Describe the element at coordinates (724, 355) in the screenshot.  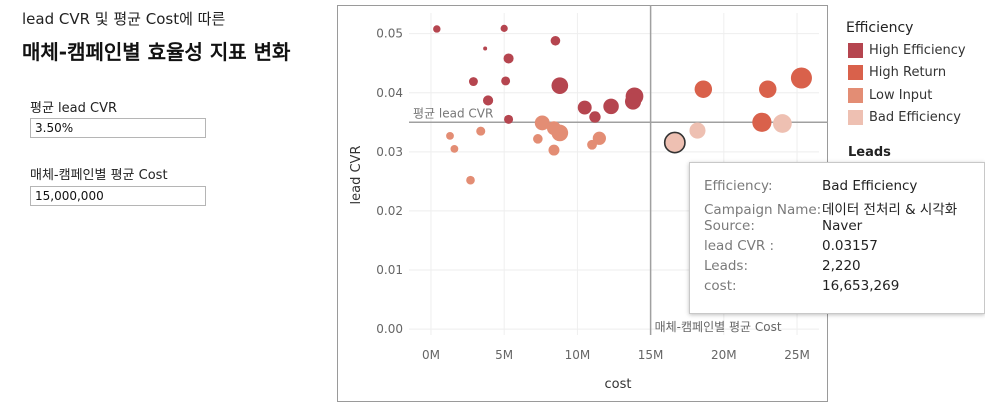
I see `x-tick-label: 20M` at that location.